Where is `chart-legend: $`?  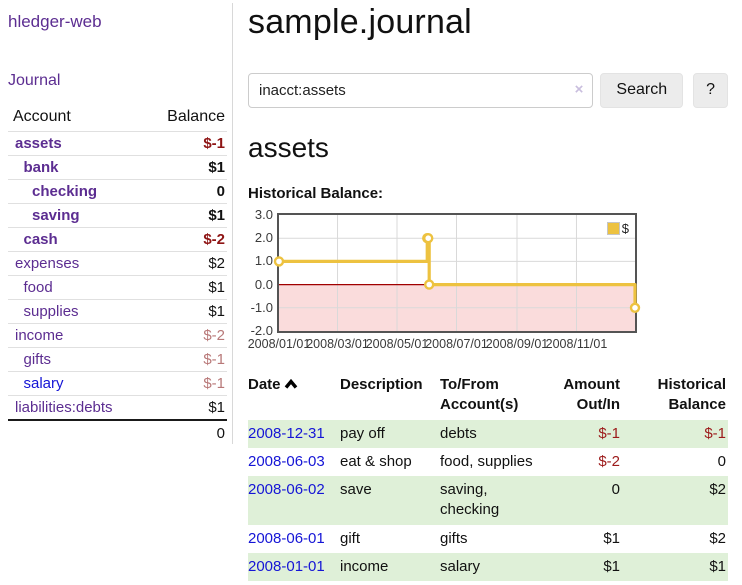 chart-legend: $ is located at coordinates (617, 228).